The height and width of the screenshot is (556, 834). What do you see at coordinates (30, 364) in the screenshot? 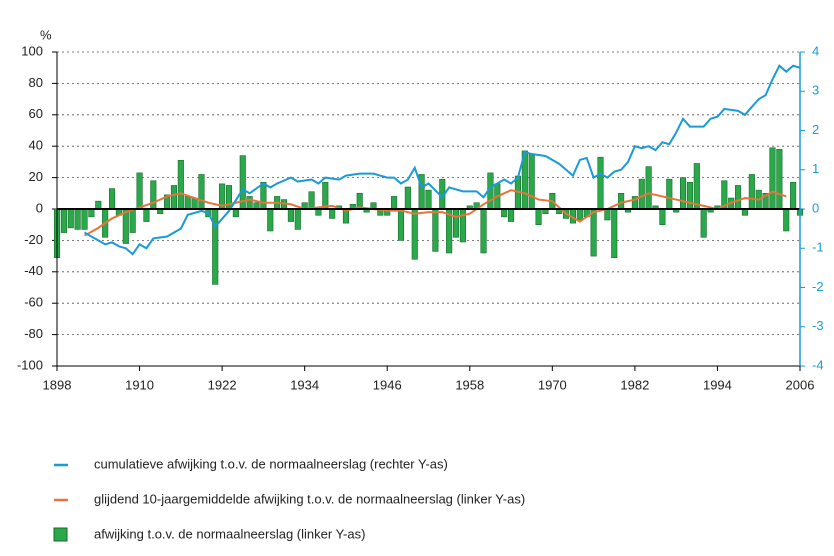
I see `y-tick-label: -100` at bounding box center [30, 364].